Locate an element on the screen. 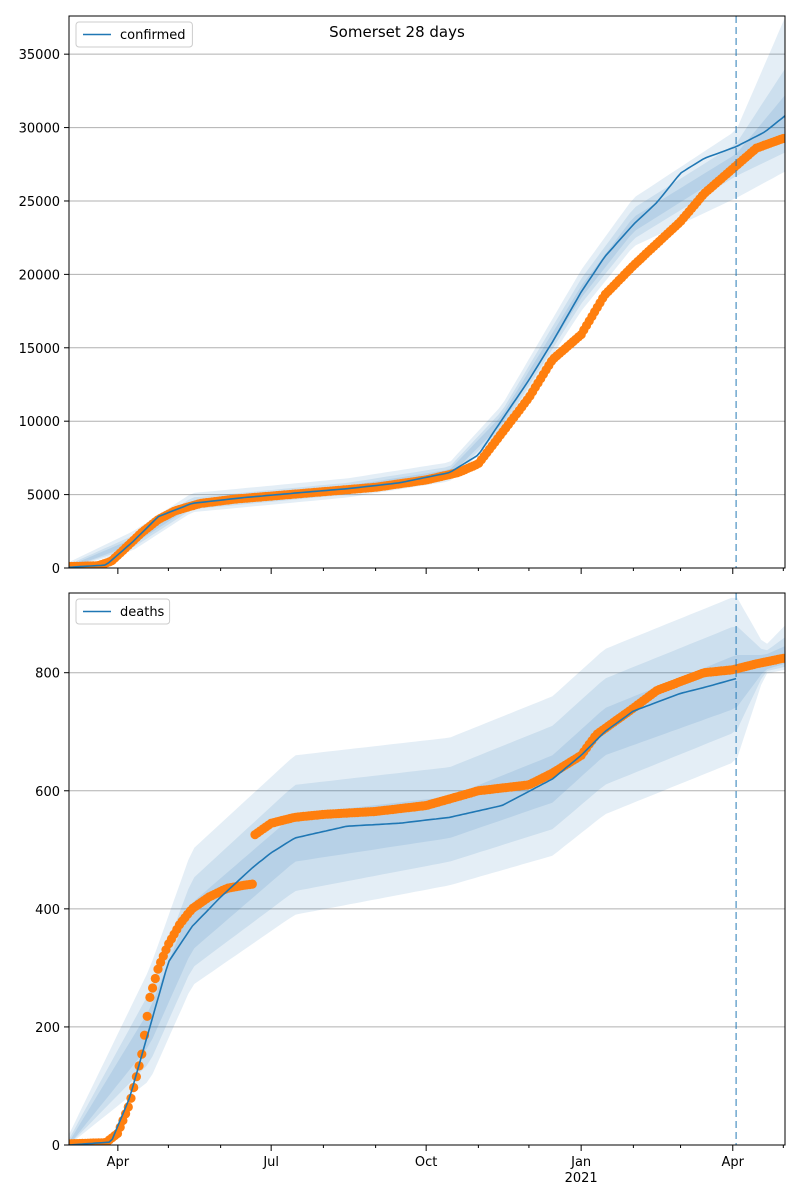 The width and height of the screenshot is (800, 1204). y-tick-label: 400 is located at coordinates (47, 910).